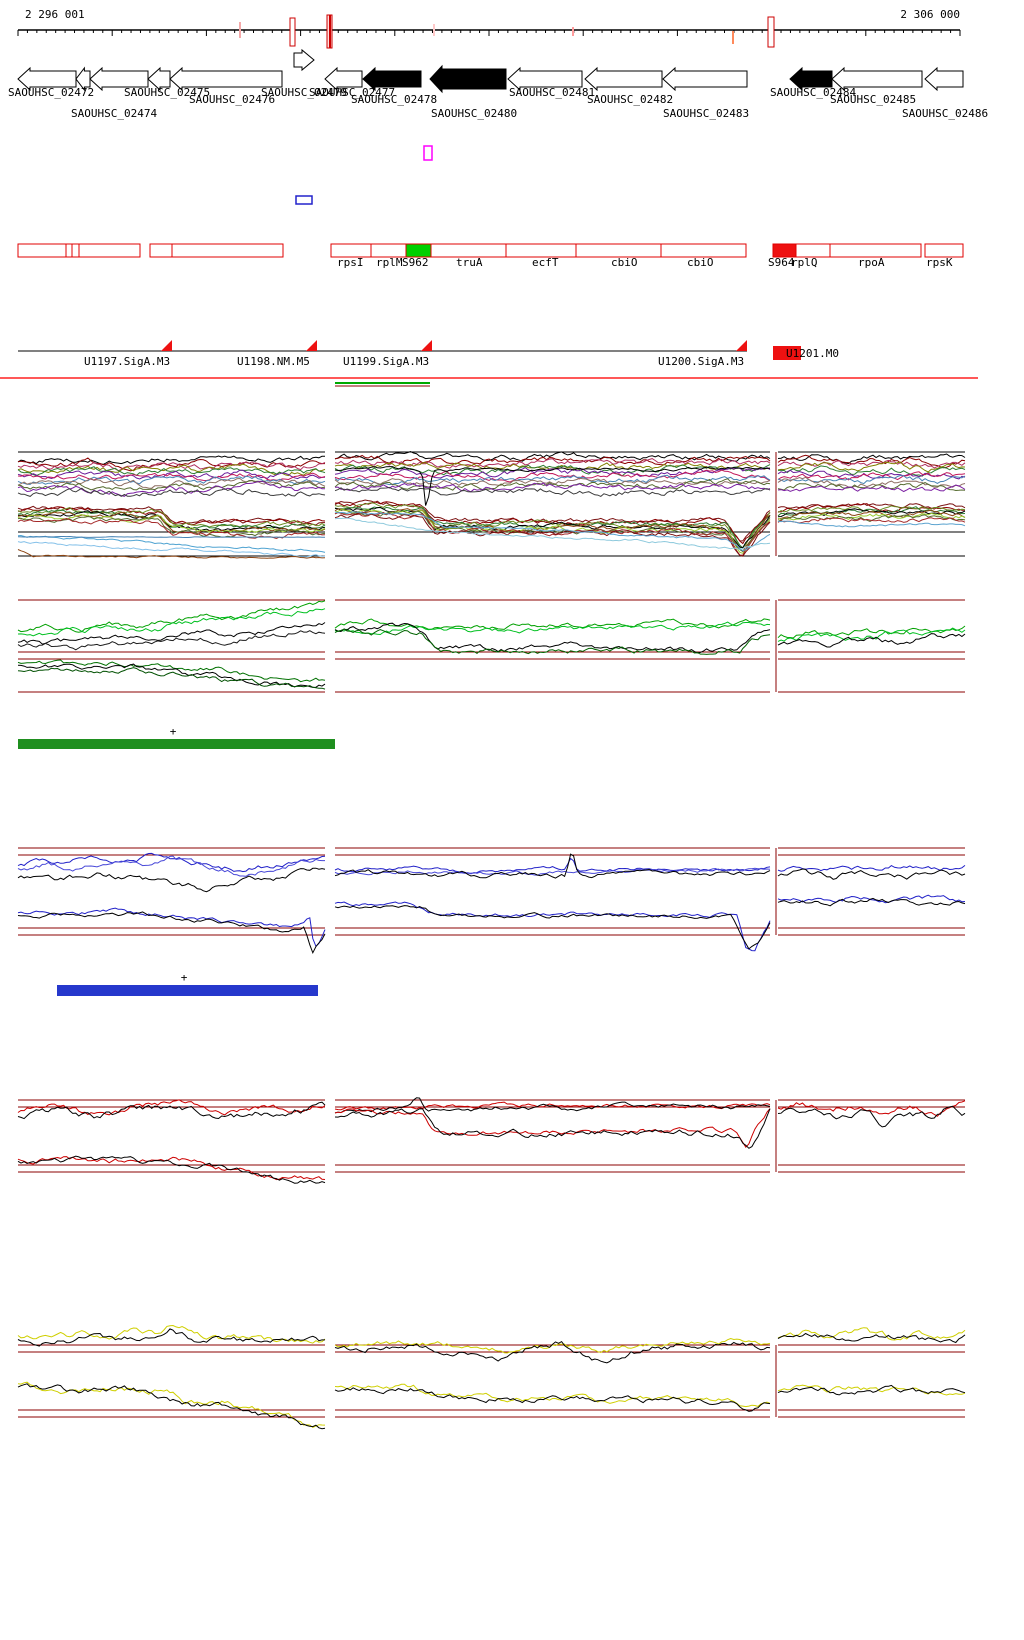  I want to click on feature-label: rplM, so click(389, 262).